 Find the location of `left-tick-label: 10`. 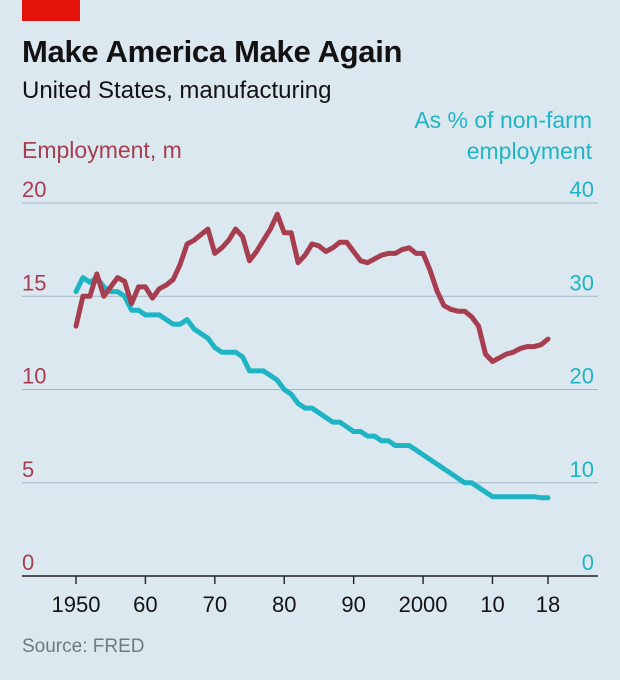

left-tick-label: 10 is located at coordinates (34, 376).